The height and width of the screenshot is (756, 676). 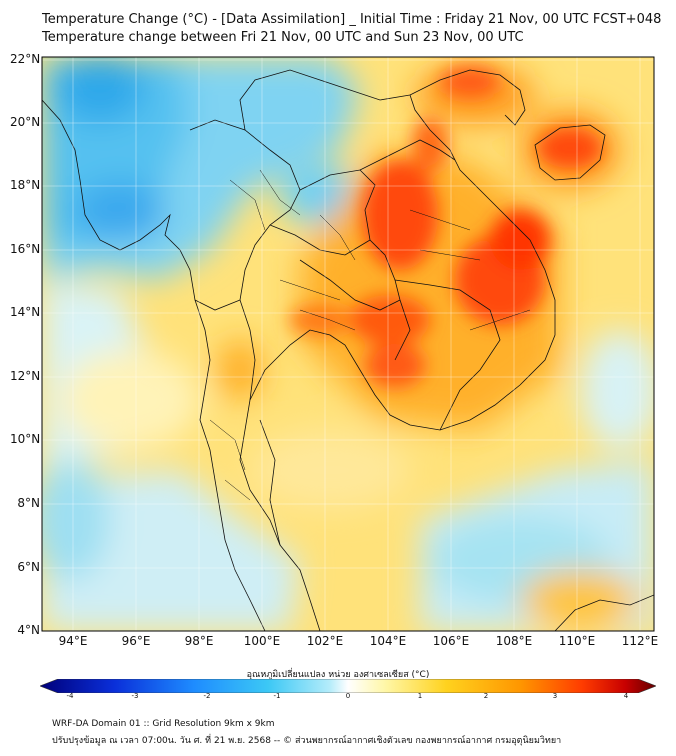 I want to click on colorbar-tick: 1, so click(x=420, y=696).